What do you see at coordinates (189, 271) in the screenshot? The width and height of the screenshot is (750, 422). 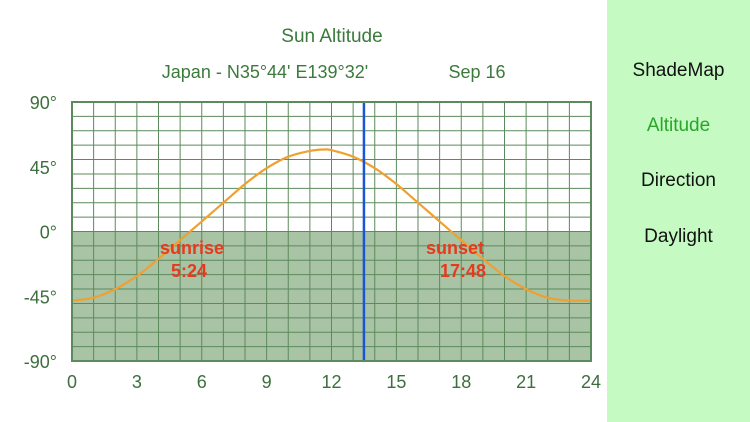 I see `sunrise-time: 5:24` at bounding box center [189, 271].